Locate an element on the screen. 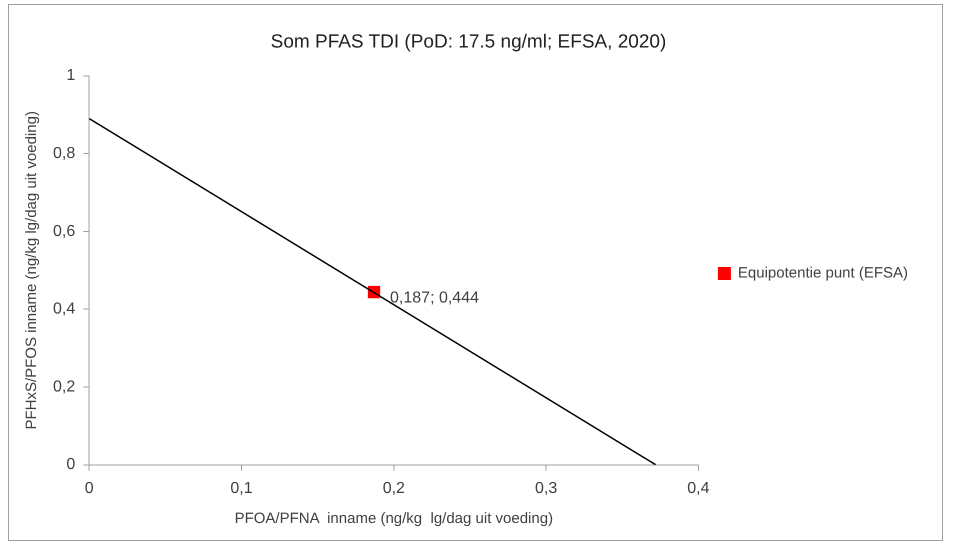 This screenshot has height=547, width=953. y-tick-label: 1 is located at coordinates (71, 75).